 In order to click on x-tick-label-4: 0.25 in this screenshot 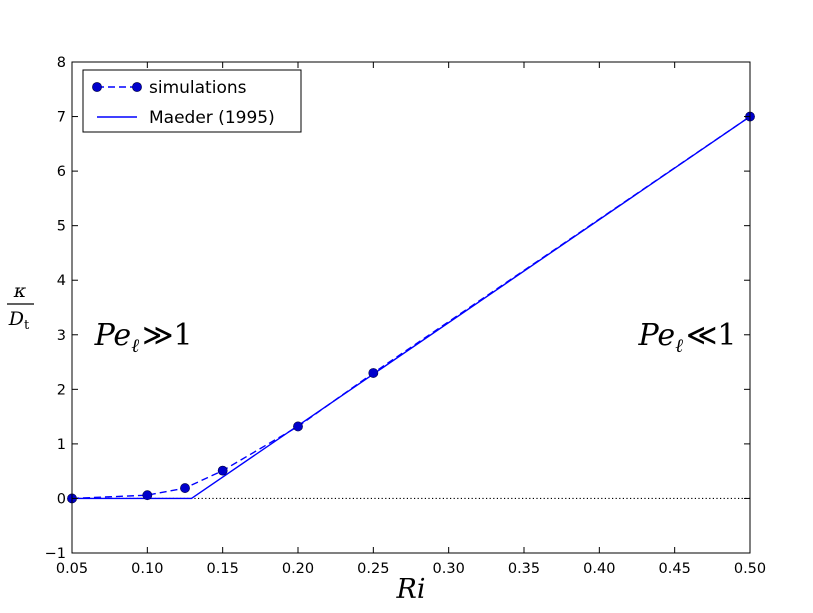, I will do `click(373, 569)`.